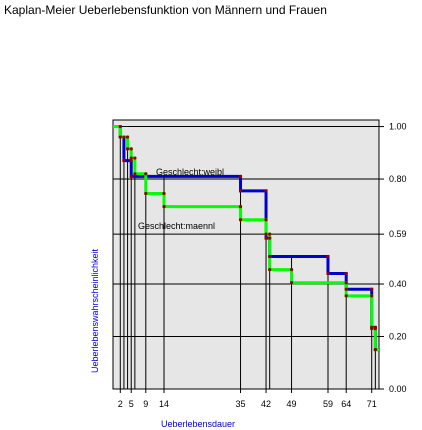  What do you see at coordinates (164, 404) in the screenshot?
I see `x-tick-label-3: 14` at bounding box center [164, 404].